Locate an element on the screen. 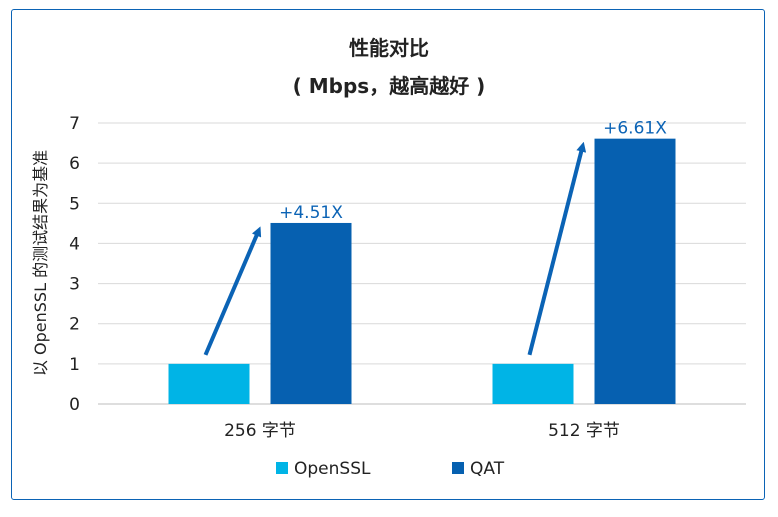  chart-subtitle: ( Mbps，越高越好 ) is located at coordinates (389, 86).